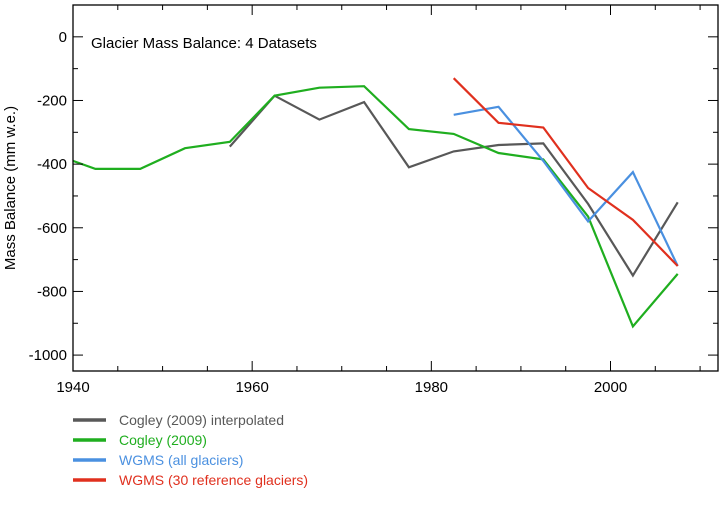 The height and width of the screenshot is (517, 726). Describe the element at coordinates (10, 188) in the screenshot. I see `y-axis-title: Mass Balance (mm w.e.)` at that location.